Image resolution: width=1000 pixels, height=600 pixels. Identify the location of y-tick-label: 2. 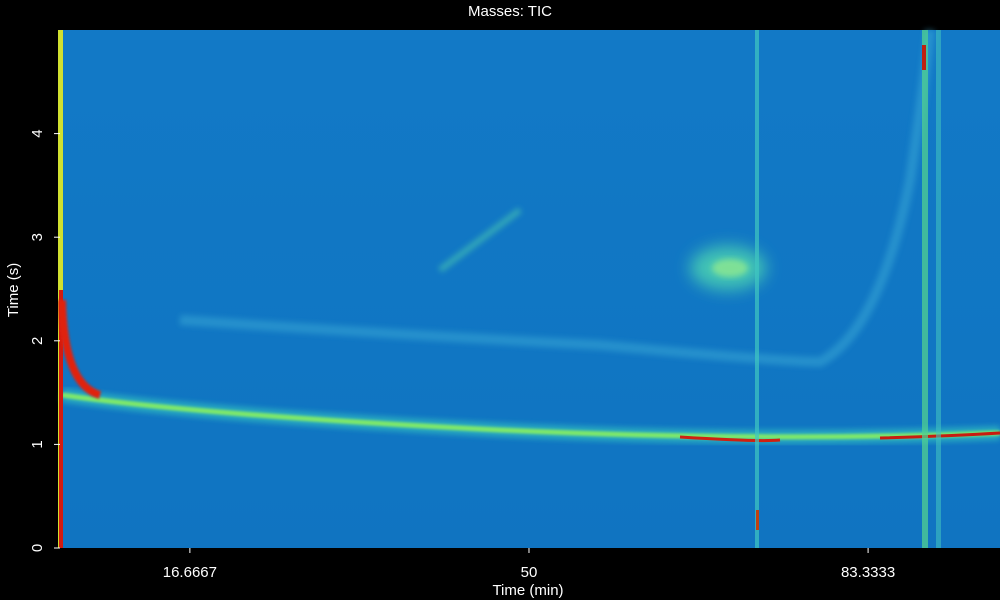
(37, 341).